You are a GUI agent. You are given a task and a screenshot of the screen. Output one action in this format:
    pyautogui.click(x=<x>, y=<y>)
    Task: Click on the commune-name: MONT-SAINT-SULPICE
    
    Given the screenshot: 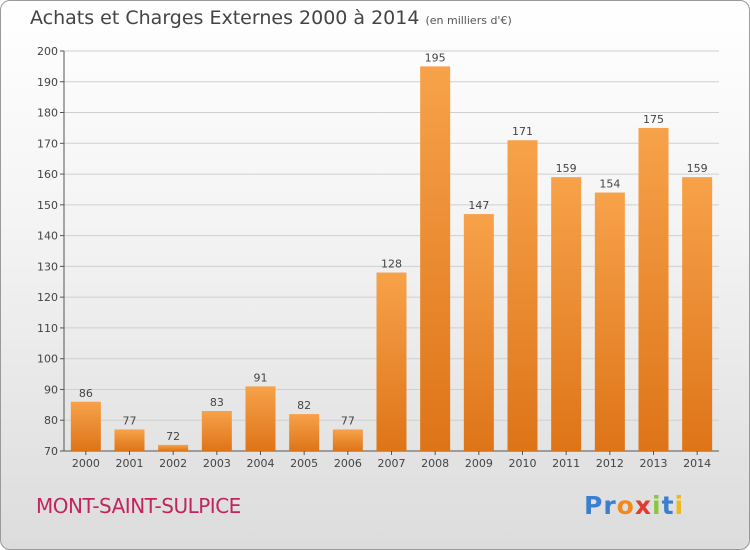 What is the action you would take?
    pyautogui.click(x=138, y=506)
    